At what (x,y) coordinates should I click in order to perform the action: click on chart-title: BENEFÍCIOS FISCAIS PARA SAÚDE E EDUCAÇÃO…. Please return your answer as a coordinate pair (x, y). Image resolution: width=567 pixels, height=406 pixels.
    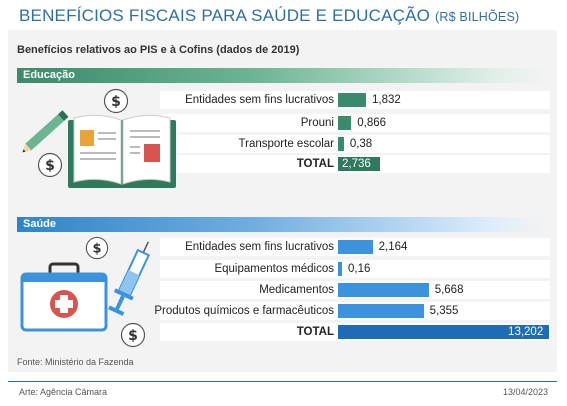
    Looking at the image, I should click on (269, 16).